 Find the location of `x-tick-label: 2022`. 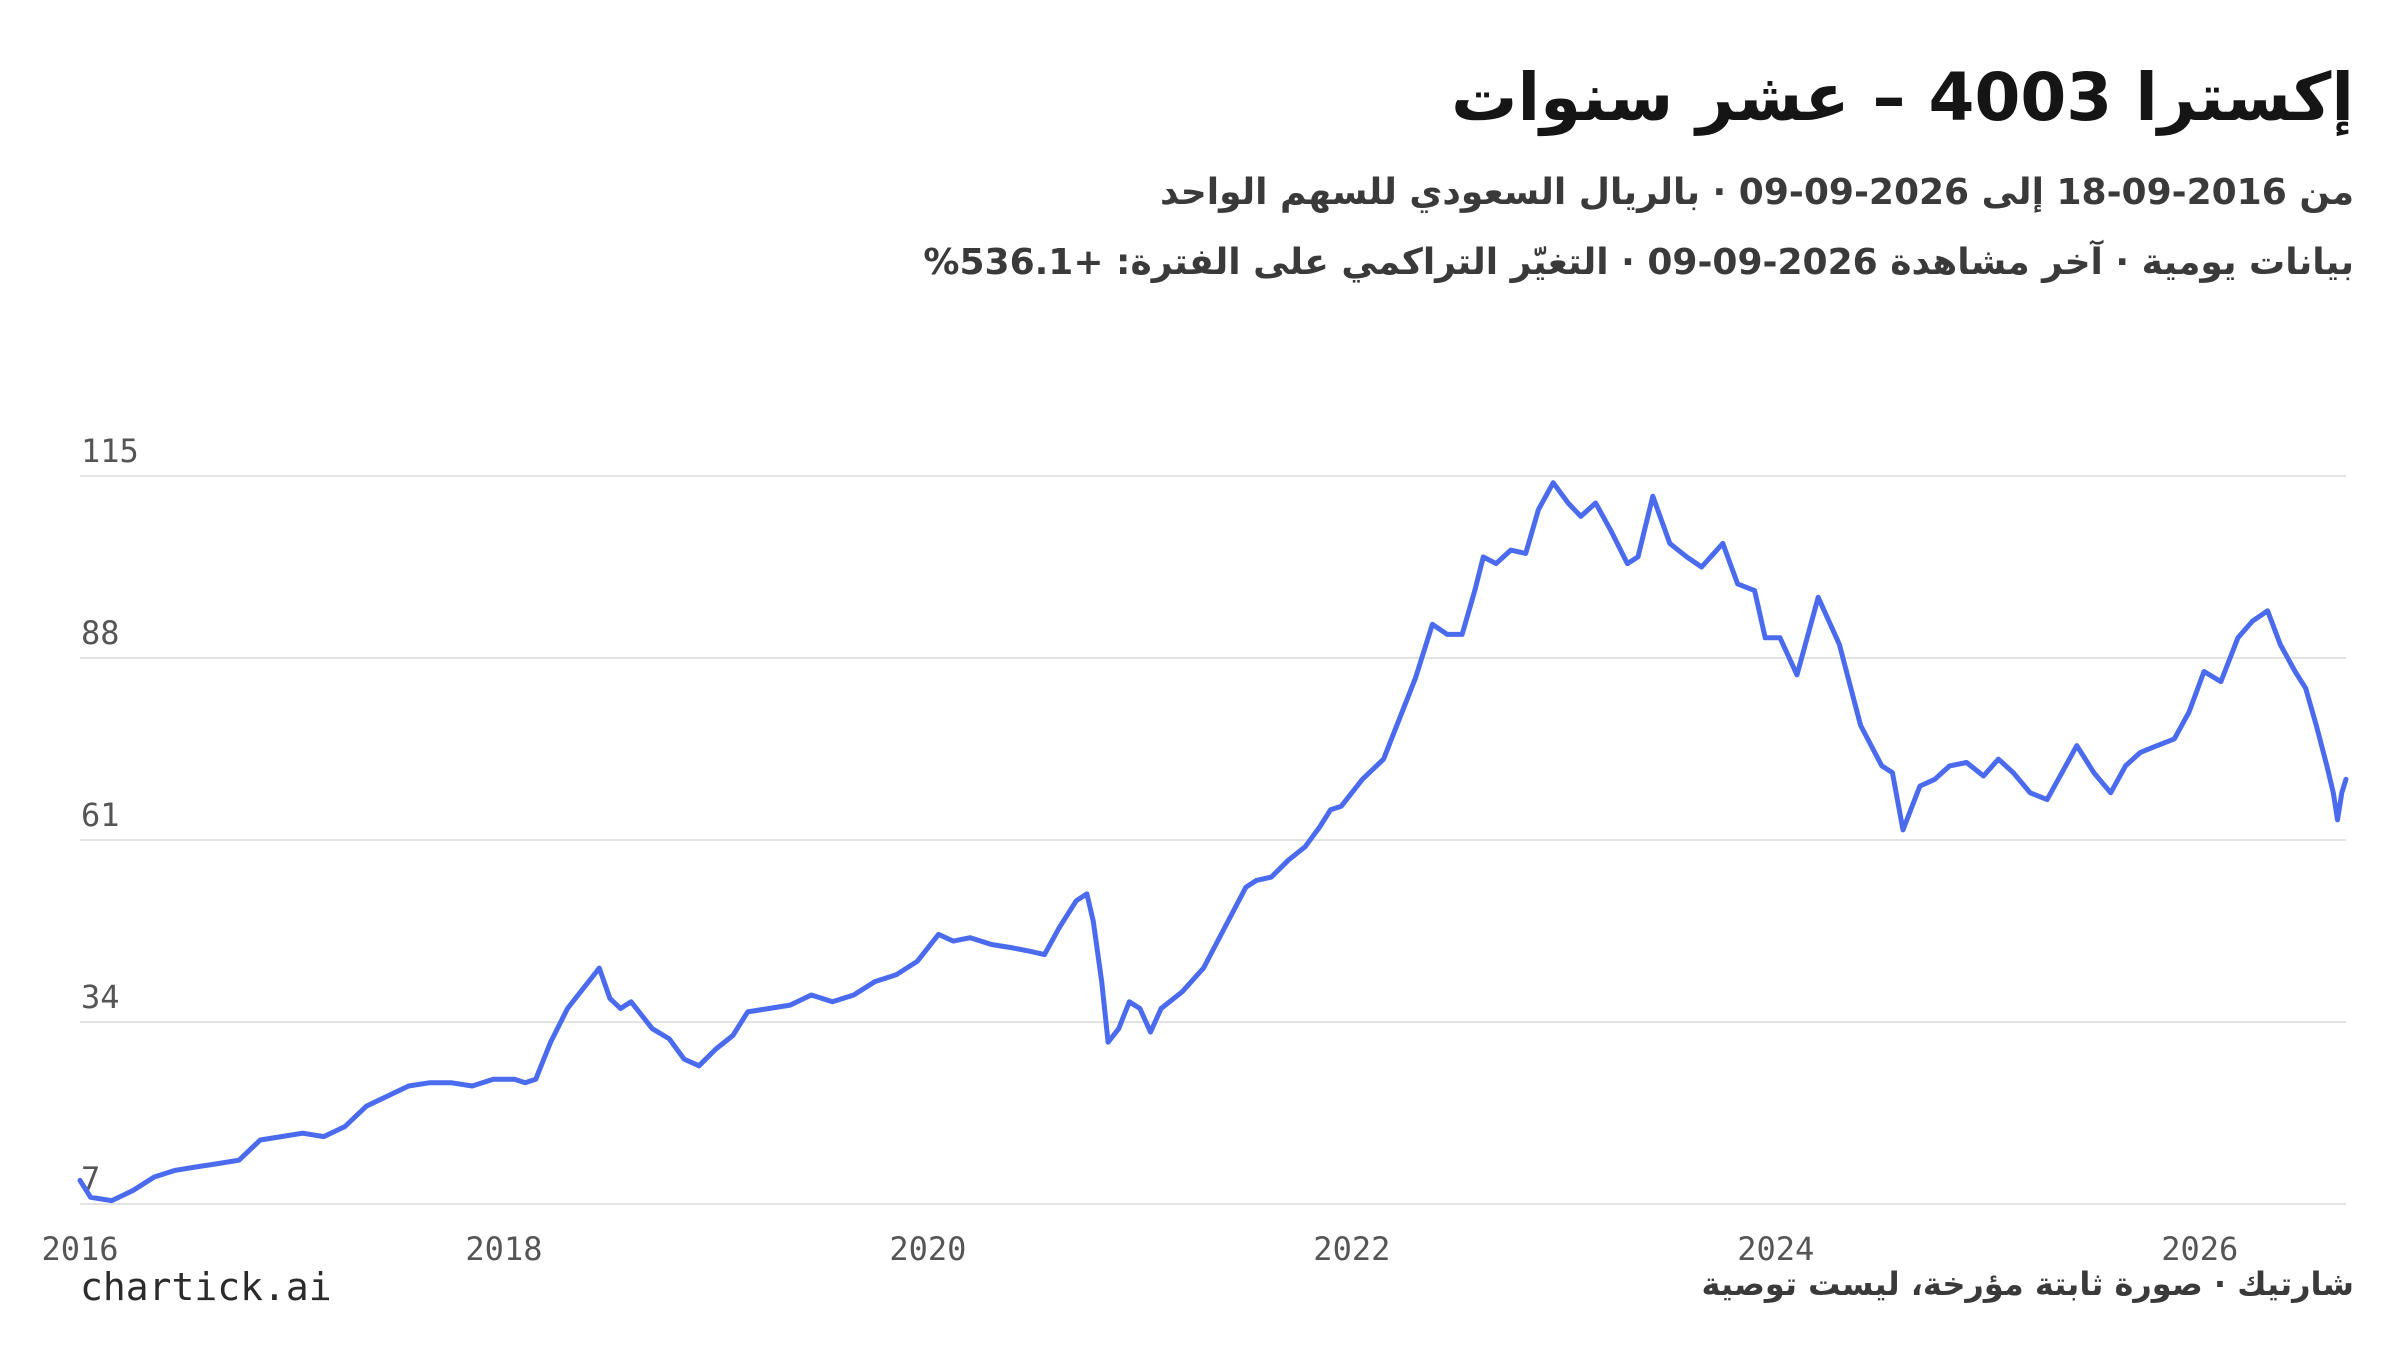

x-tick-label: 2022 is located at coordinates (1351, 1249).